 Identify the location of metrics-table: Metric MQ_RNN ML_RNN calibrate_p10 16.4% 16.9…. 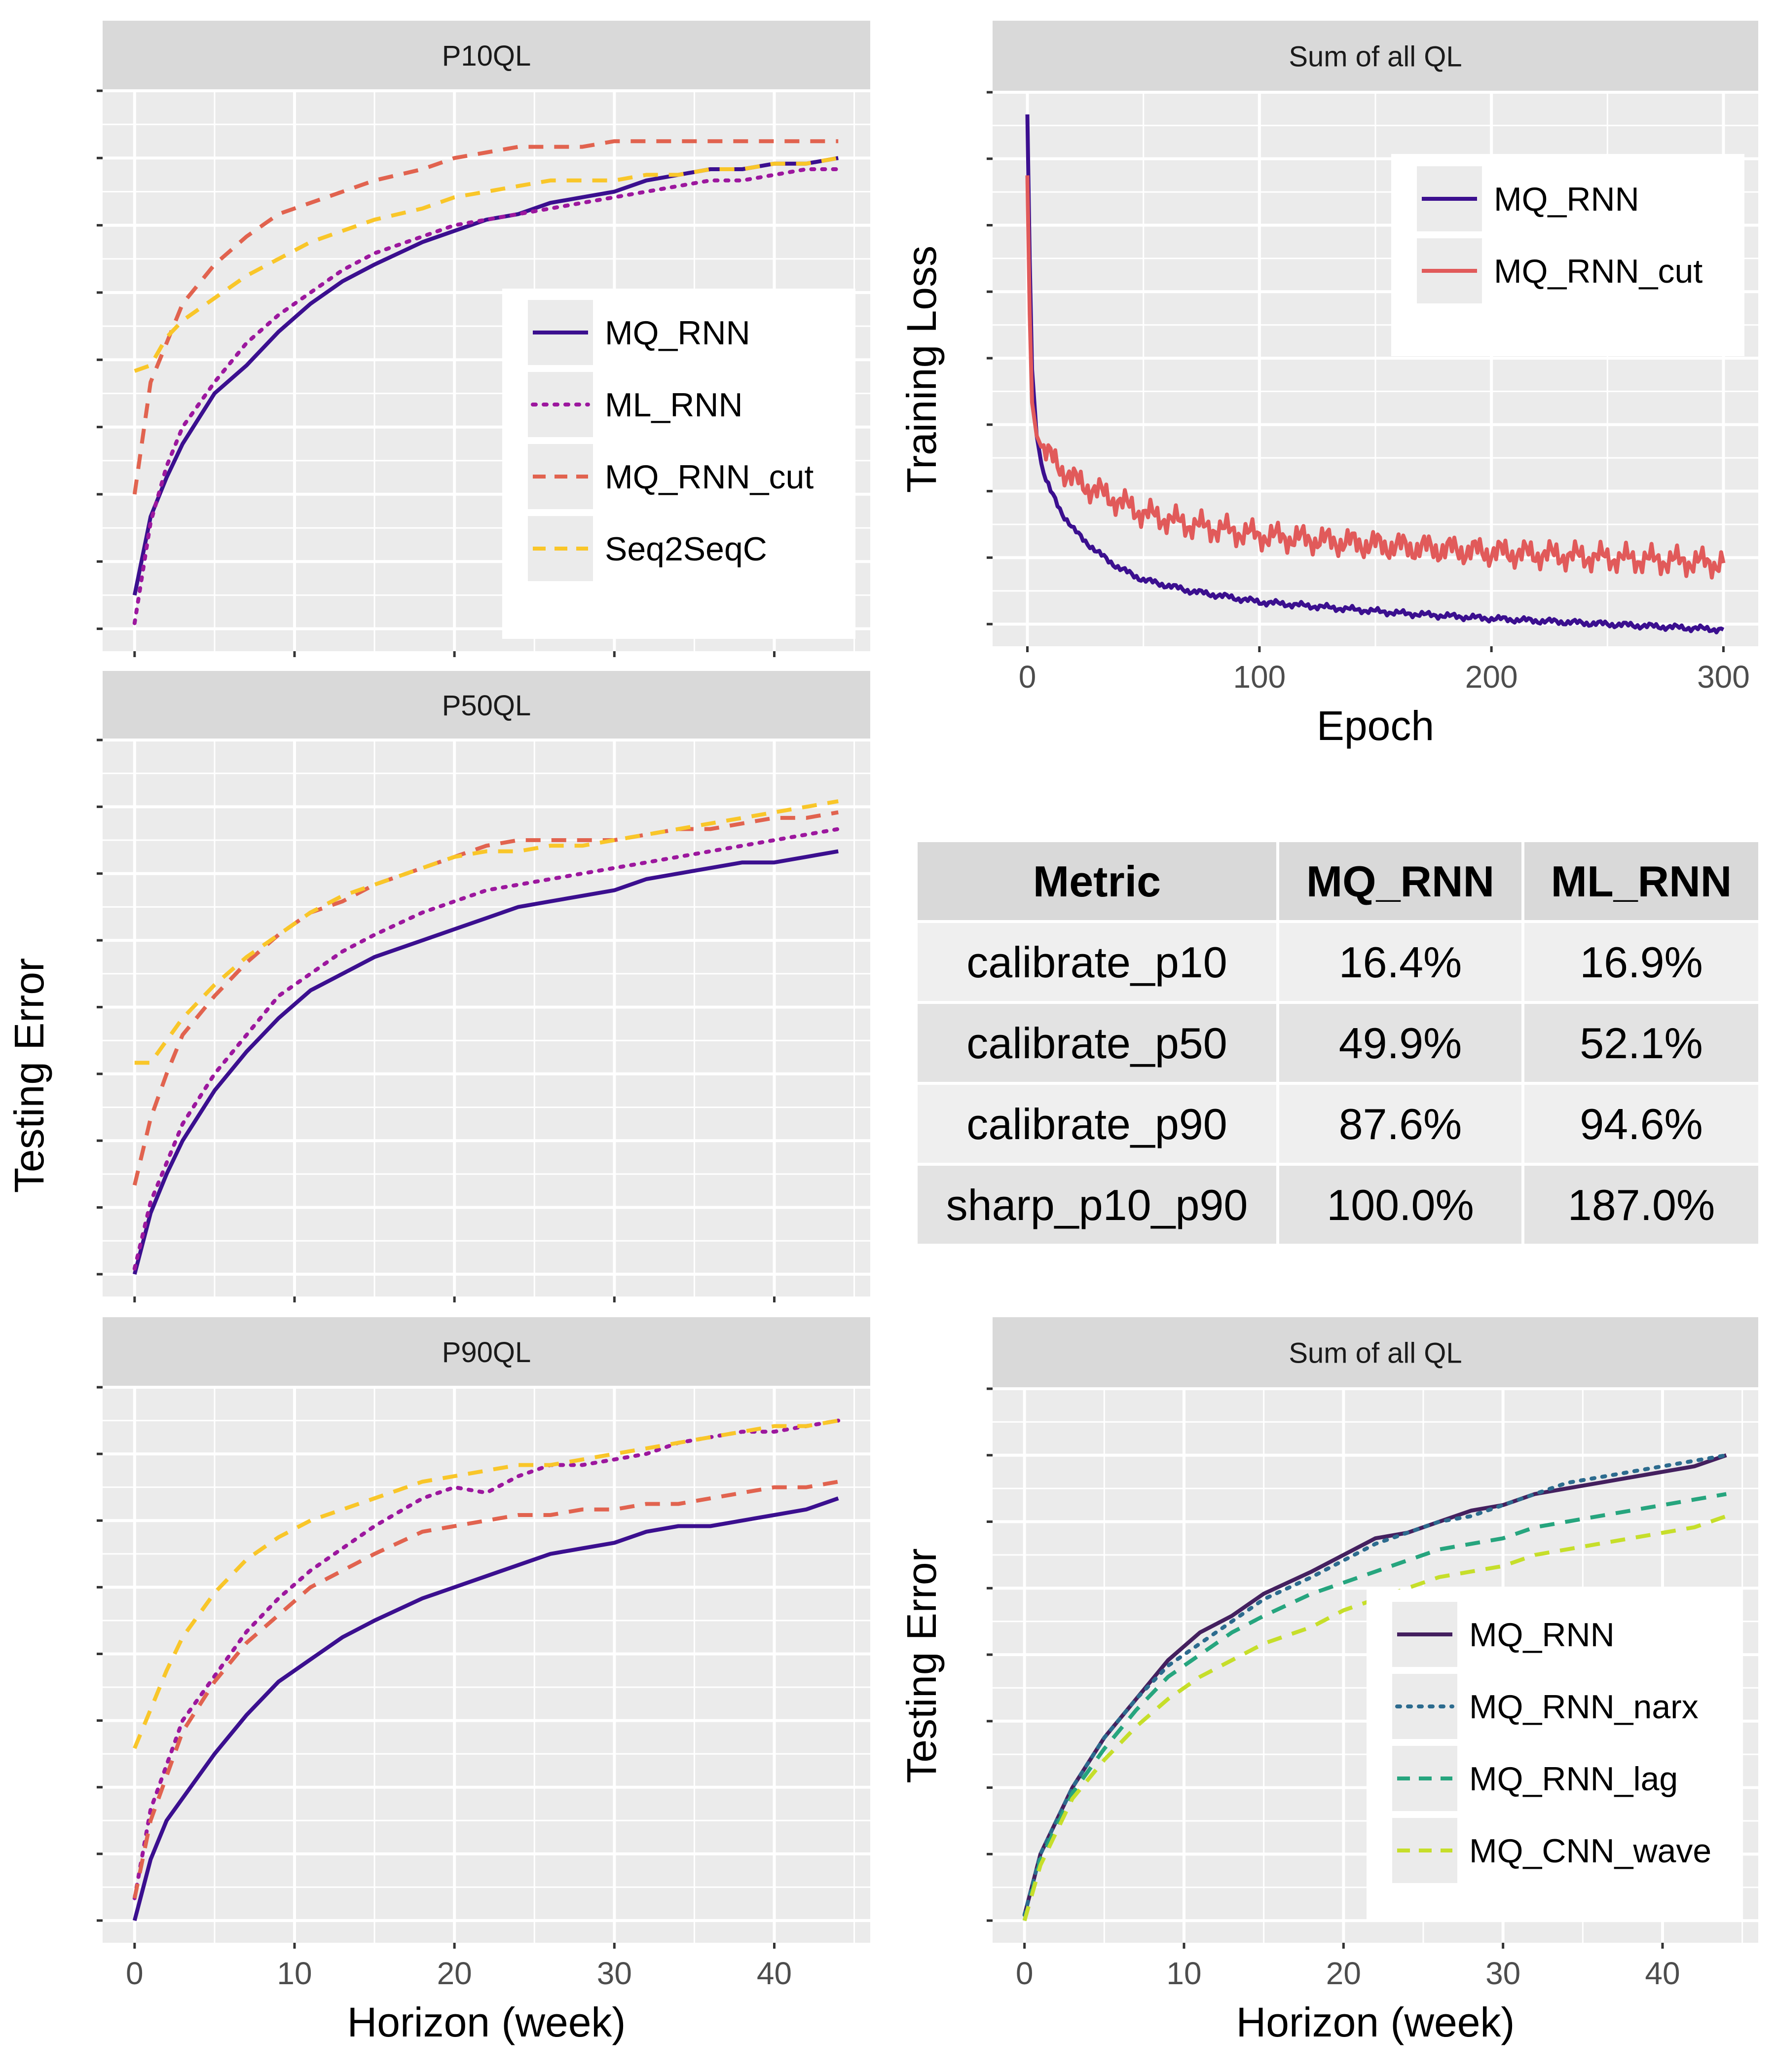
(1338, 1043).